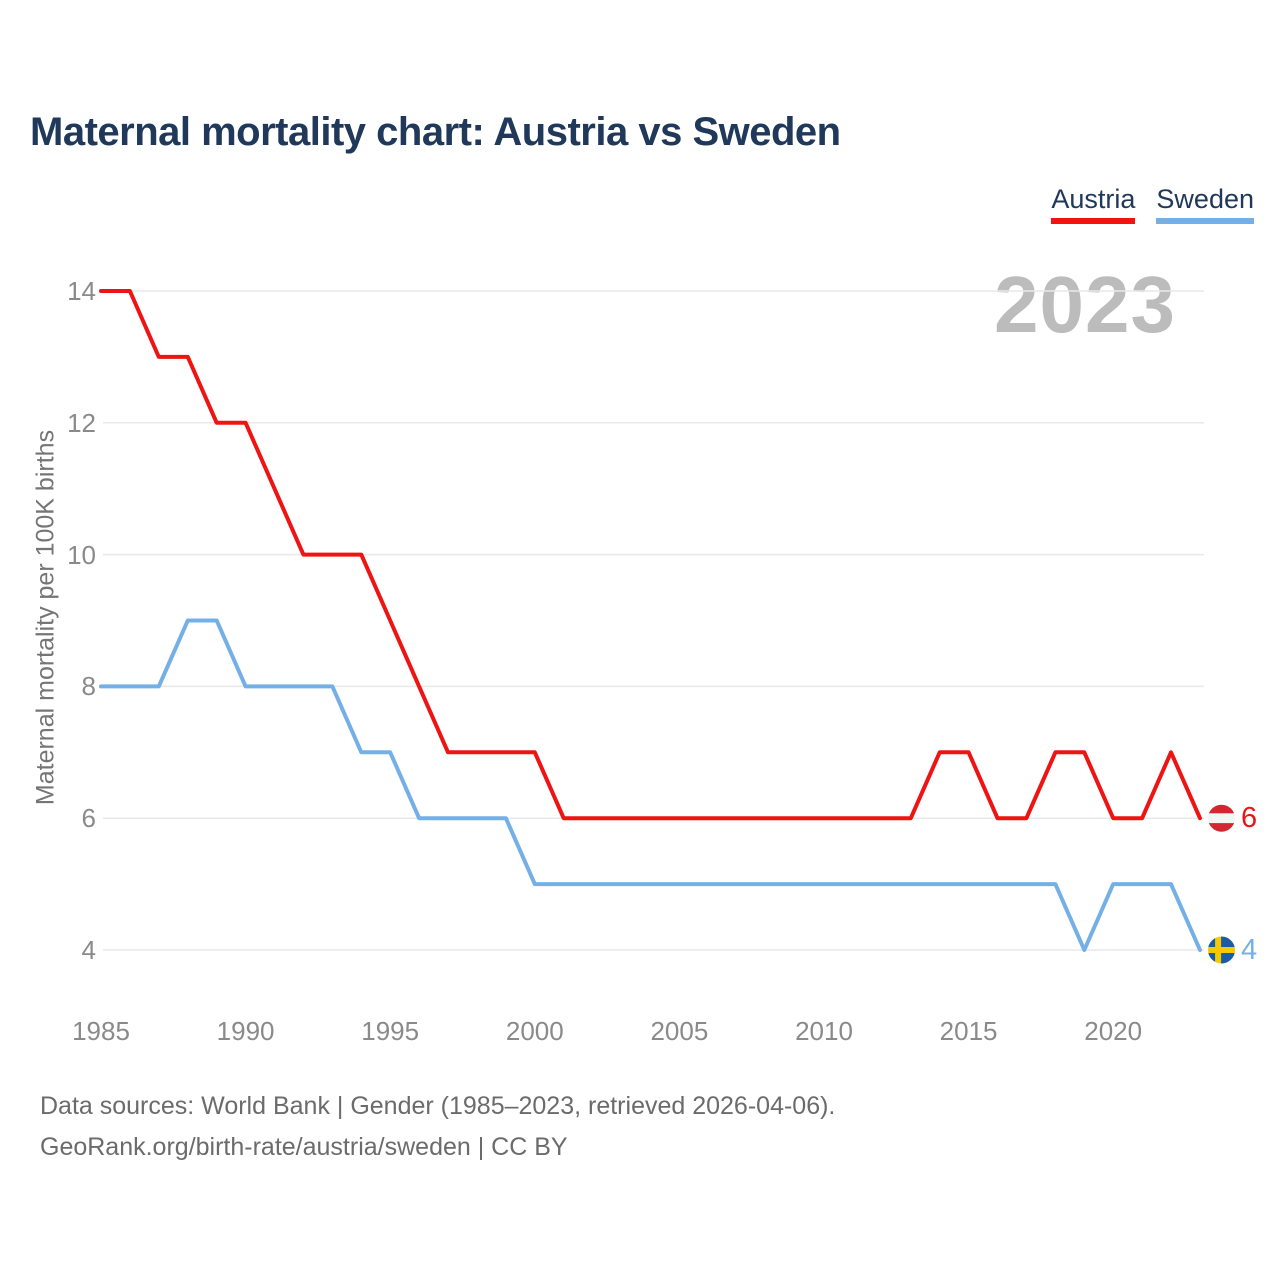 The height and width of the screenshot is (1280, 1280). What do you see at coordinates (1249, 818) in the screenshot?
I see `end-value-austria: 6` at bounding box center [1249, 818].